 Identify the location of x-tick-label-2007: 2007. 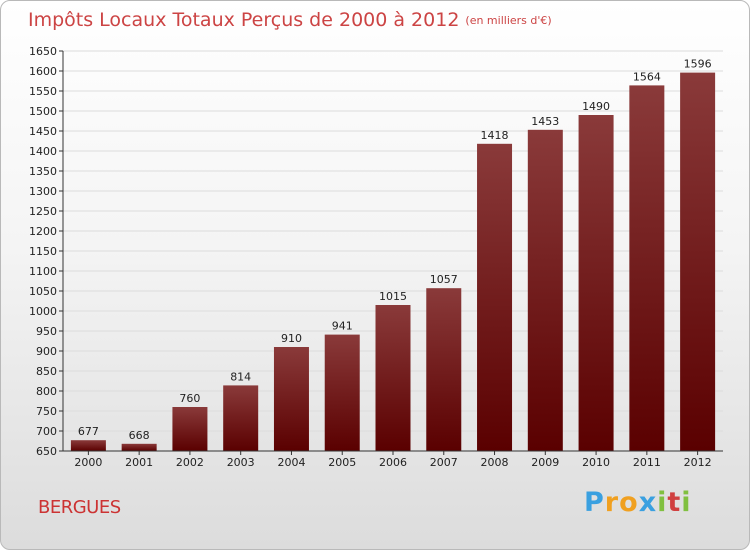
(444, 462).